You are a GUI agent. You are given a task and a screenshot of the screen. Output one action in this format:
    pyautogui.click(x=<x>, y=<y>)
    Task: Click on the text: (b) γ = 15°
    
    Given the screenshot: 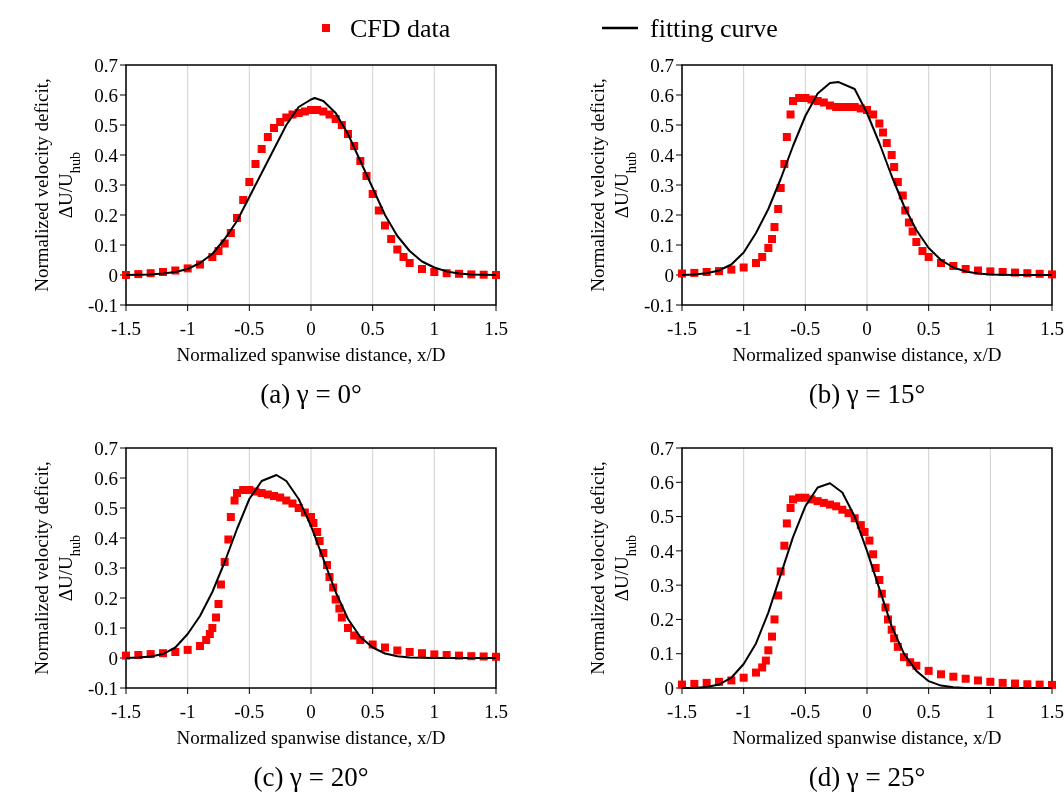 What is the action you would take?
    pyautogui.click(x=867, y=394)
    